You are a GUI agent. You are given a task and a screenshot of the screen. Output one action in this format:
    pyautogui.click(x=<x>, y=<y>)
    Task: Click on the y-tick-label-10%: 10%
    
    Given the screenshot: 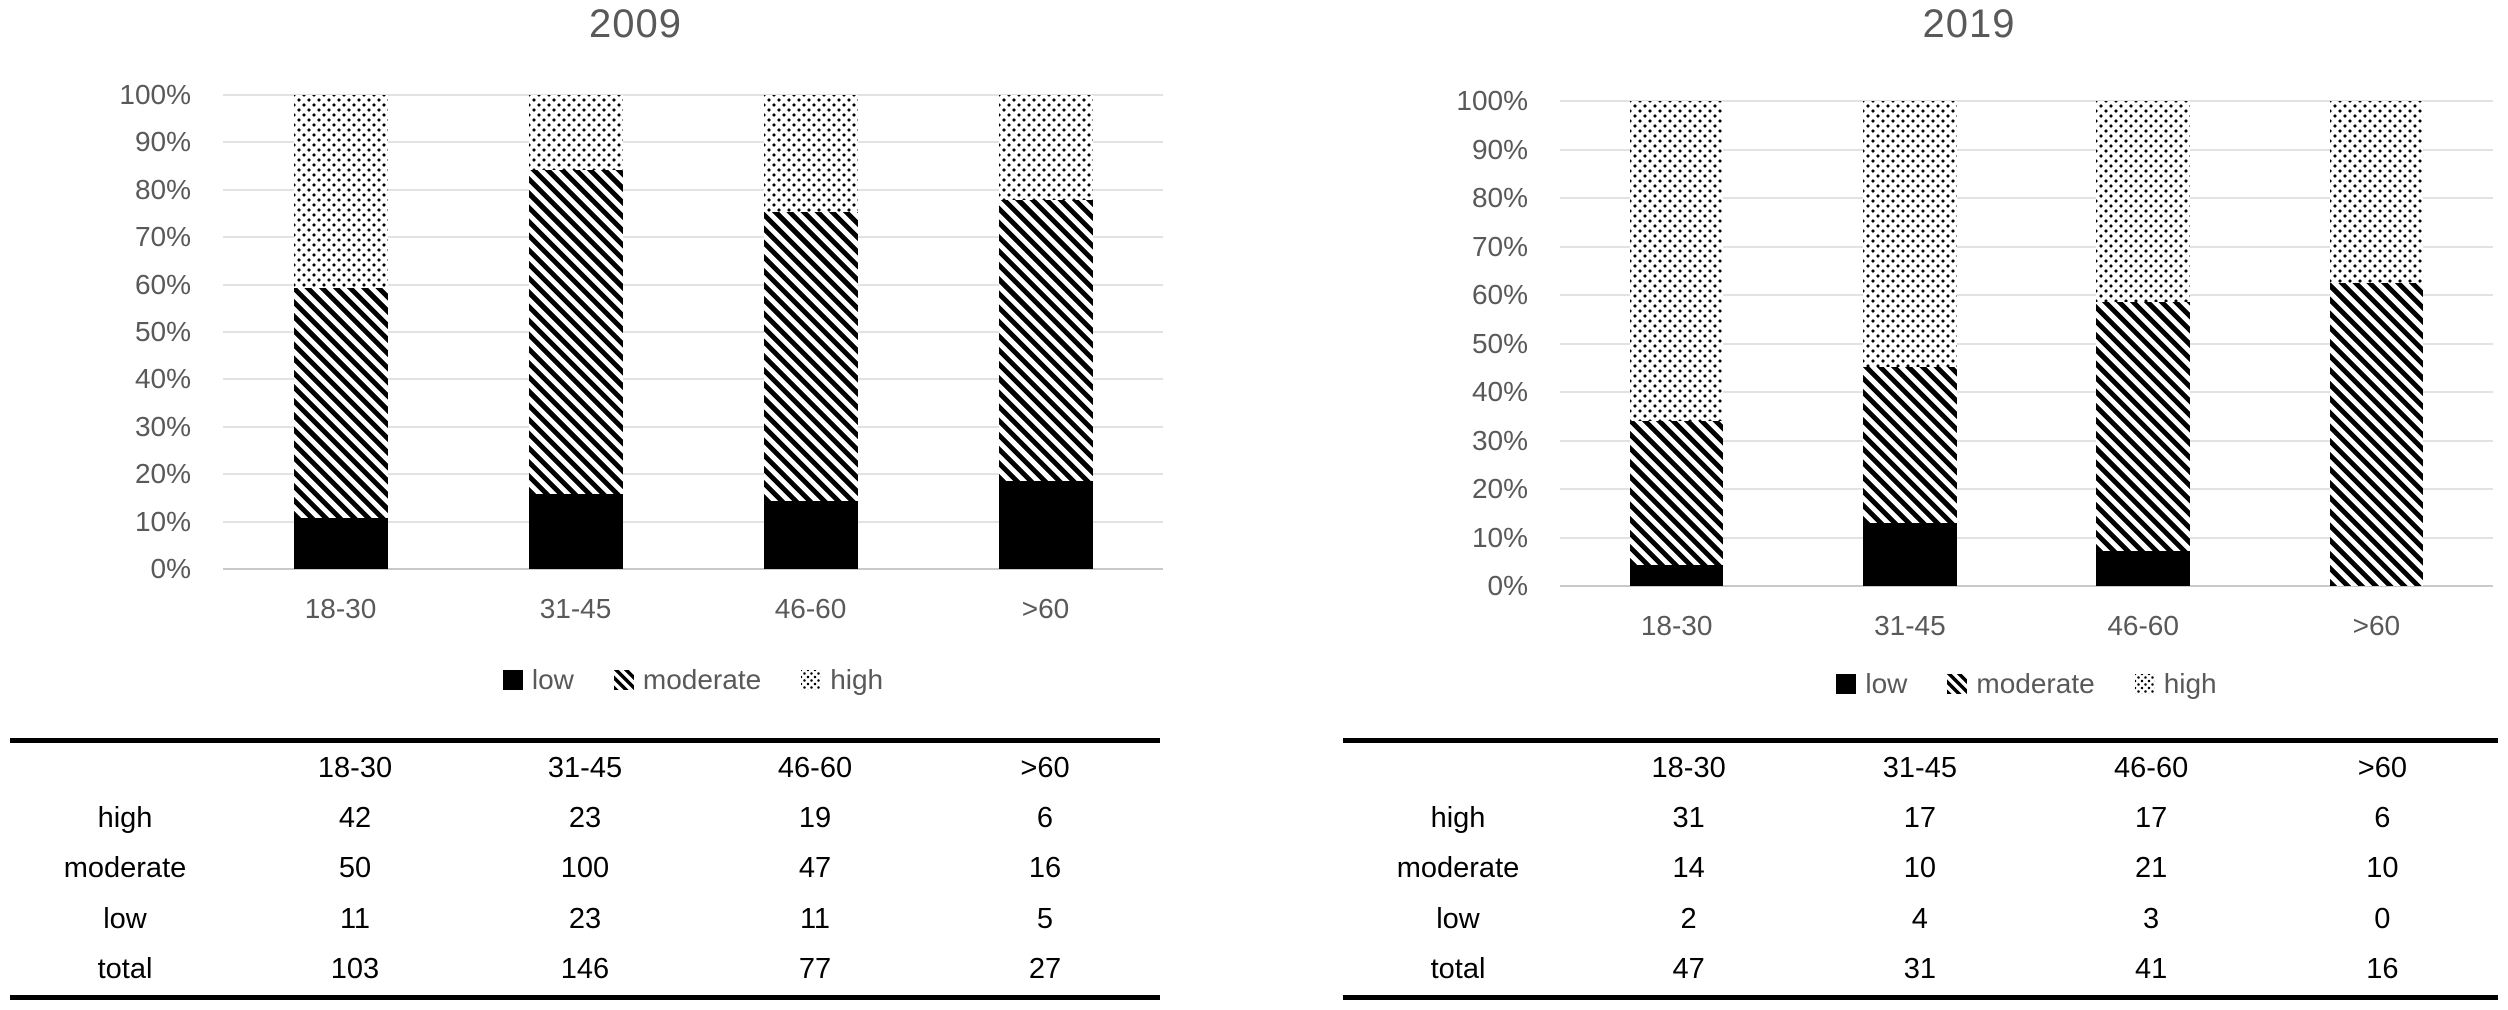 What is the action you would take?
    pyautogui.click(x=162, y=521)
    